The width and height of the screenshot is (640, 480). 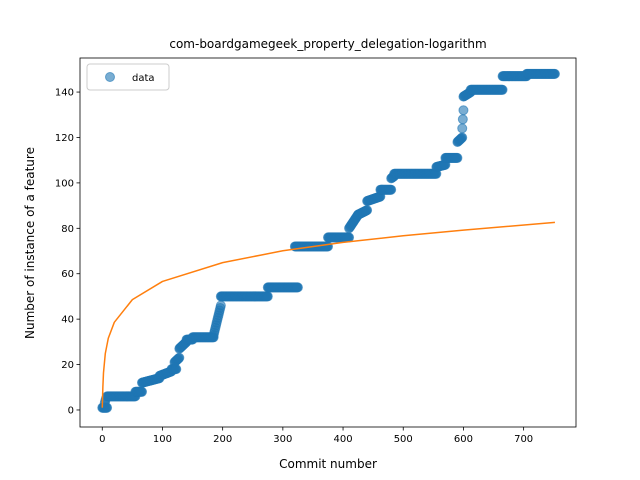 What do you see at coordinates (102, 439) in the screenshot?
I see `x-tick-label: 0` at bounding box center [102, 439].